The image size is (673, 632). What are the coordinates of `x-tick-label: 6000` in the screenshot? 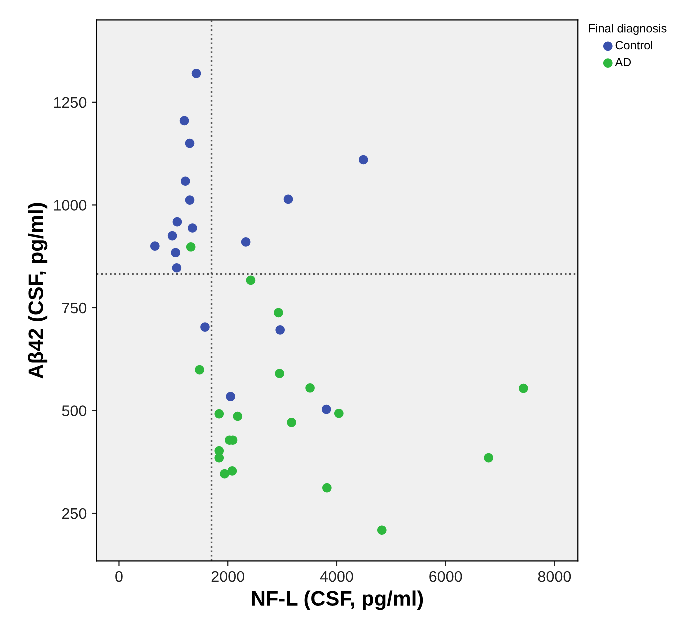 It's located at (446, 576).